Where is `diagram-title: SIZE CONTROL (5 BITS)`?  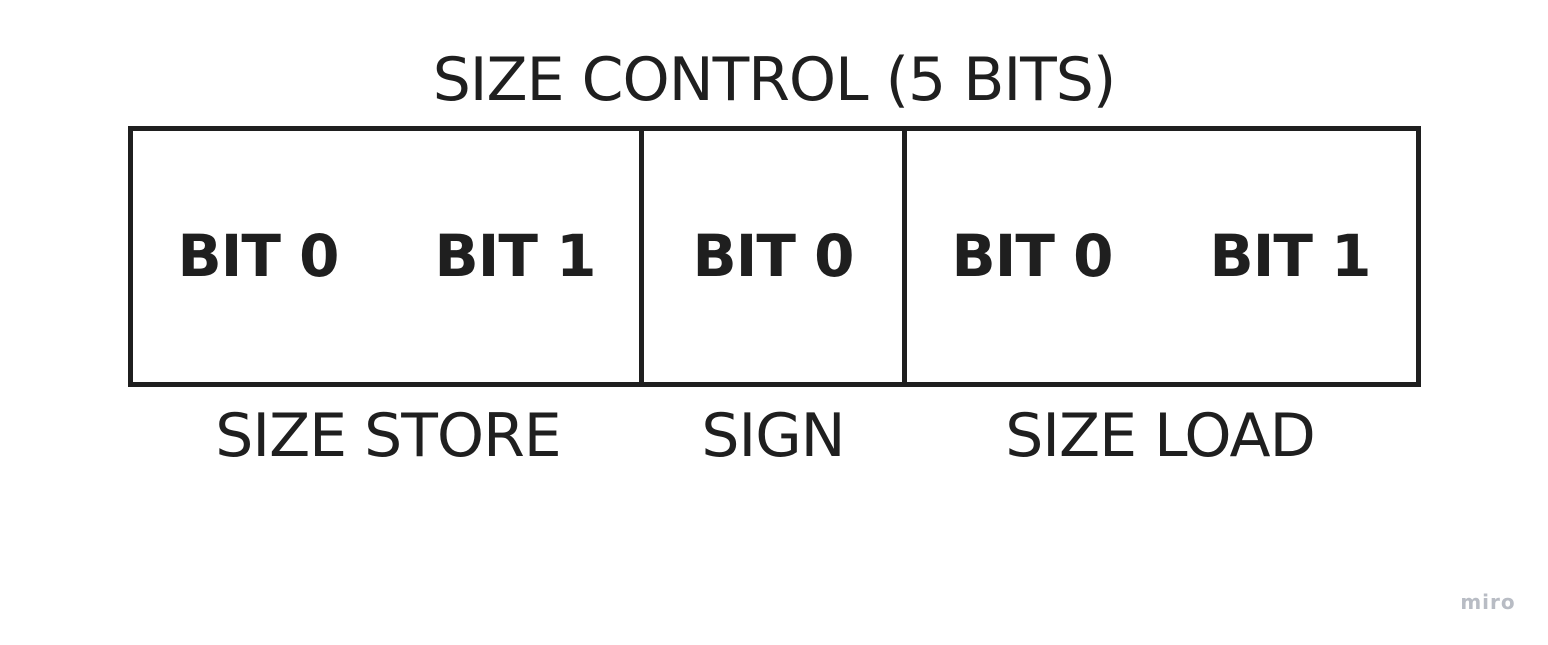 diagram-title: SIZE CONTROL (5 BITS) is located at coordinates (774, 80).